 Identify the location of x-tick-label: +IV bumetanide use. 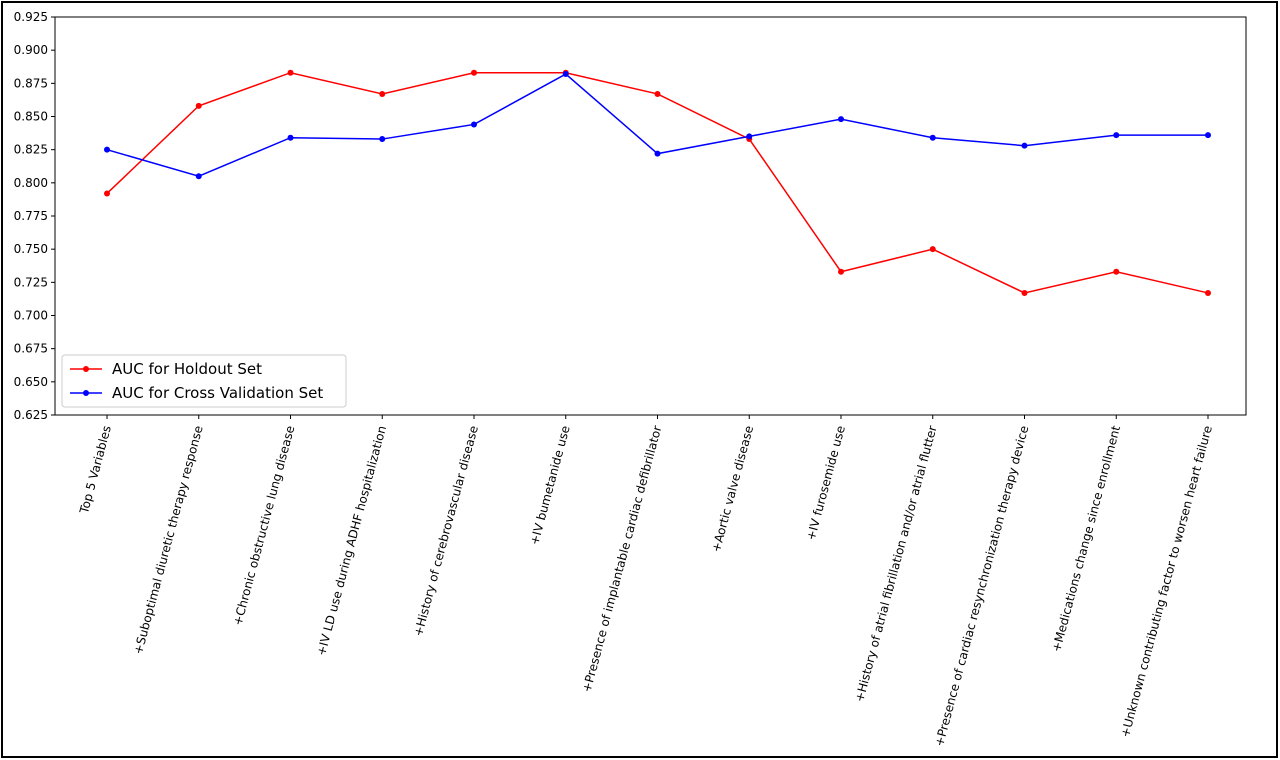
(549, 485).